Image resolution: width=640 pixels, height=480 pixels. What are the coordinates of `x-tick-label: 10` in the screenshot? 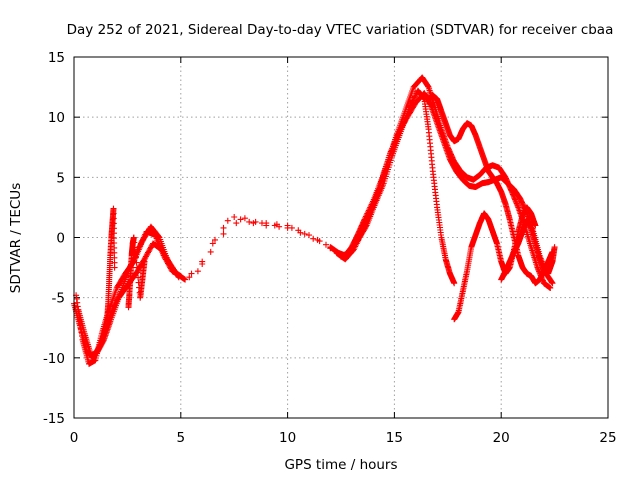 It's located at (287, 438).